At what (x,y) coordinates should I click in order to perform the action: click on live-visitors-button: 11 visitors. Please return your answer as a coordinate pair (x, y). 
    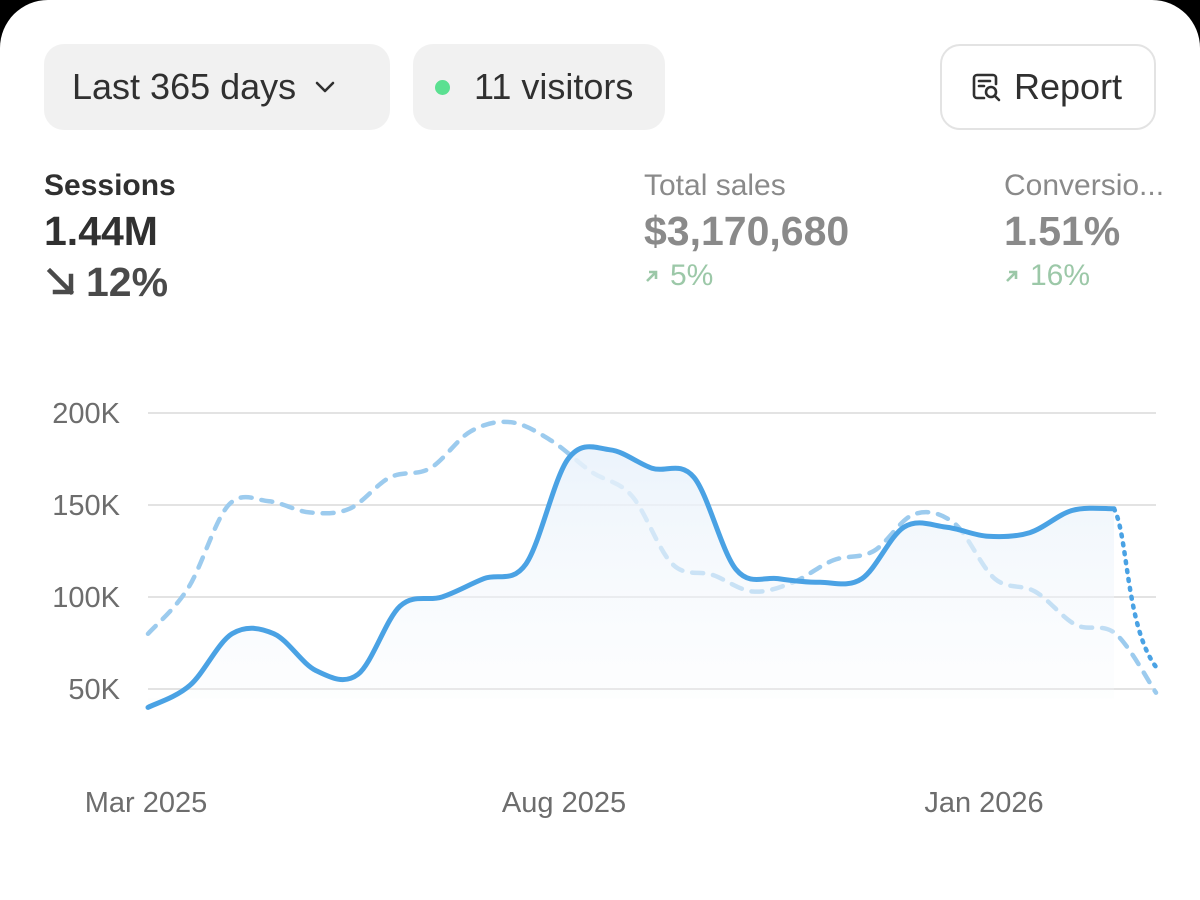
    Looking at the image, I should click on (539, 87).